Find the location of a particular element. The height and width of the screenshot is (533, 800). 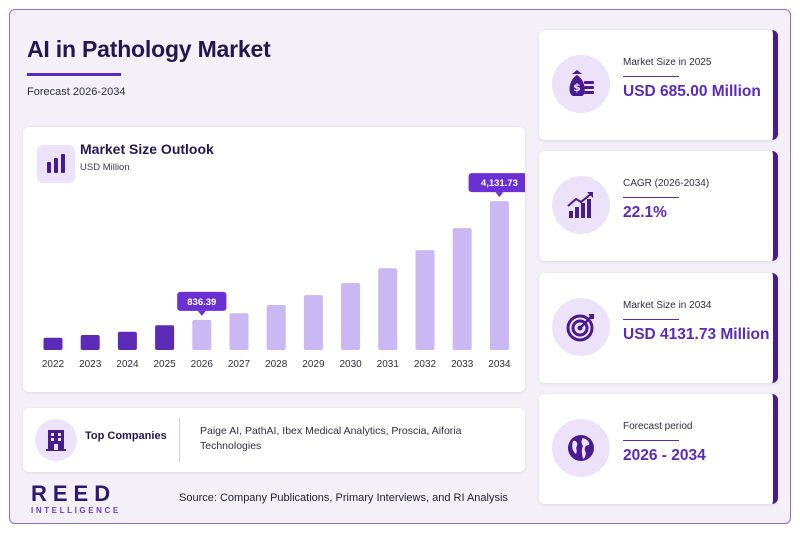

bar-2022 is located at coordinates (53, 343).